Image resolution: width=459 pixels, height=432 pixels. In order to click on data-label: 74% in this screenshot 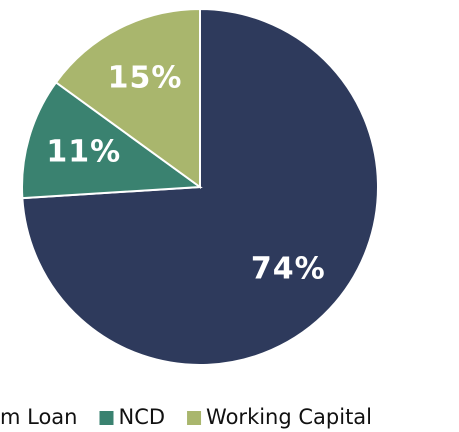, I will do `click(288, 268)`.